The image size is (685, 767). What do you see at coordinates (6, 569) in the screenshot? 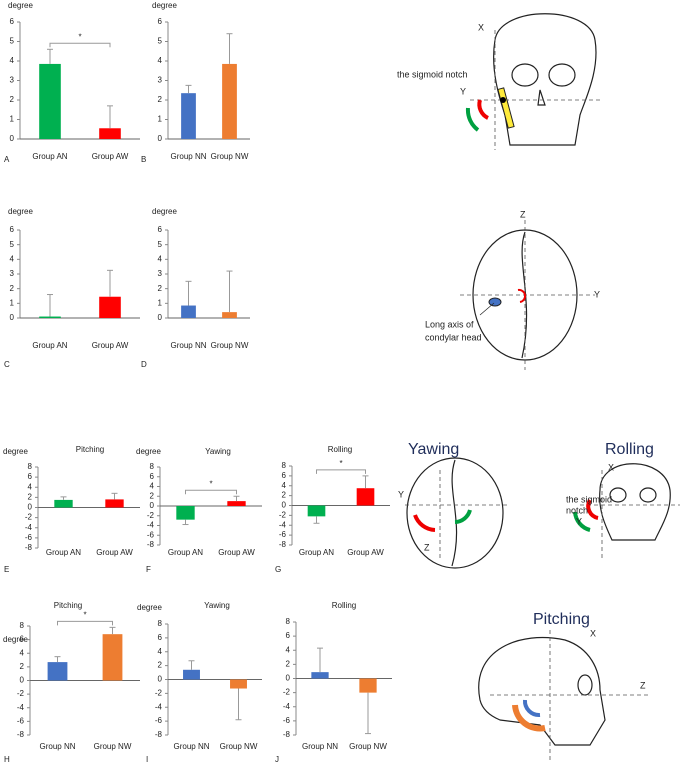
I see `panel-letter: E` at bounding box center [6, 569].